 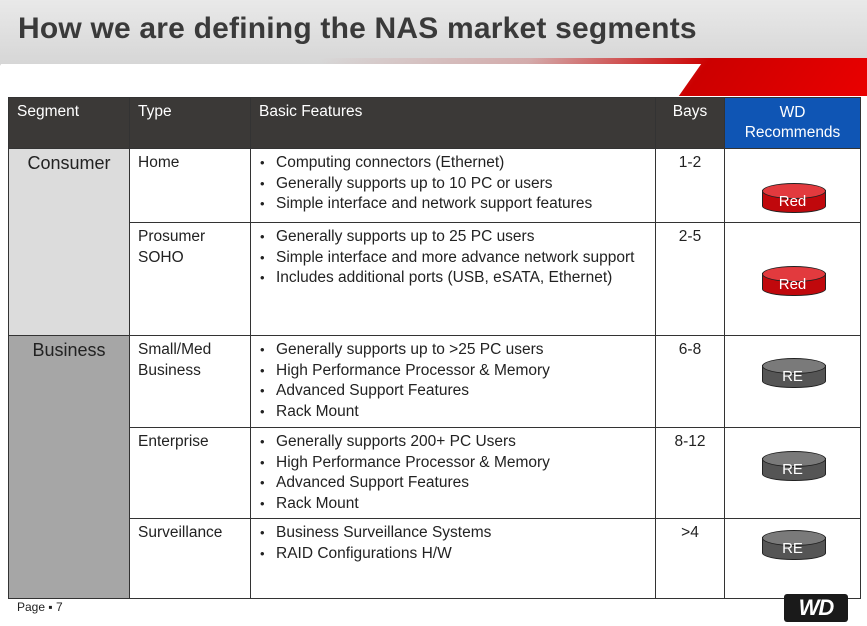 What do you see at coordinates (180, 532) in the screenshot?
I see `type-line: Surveillance` at bounding box center [180, 532].